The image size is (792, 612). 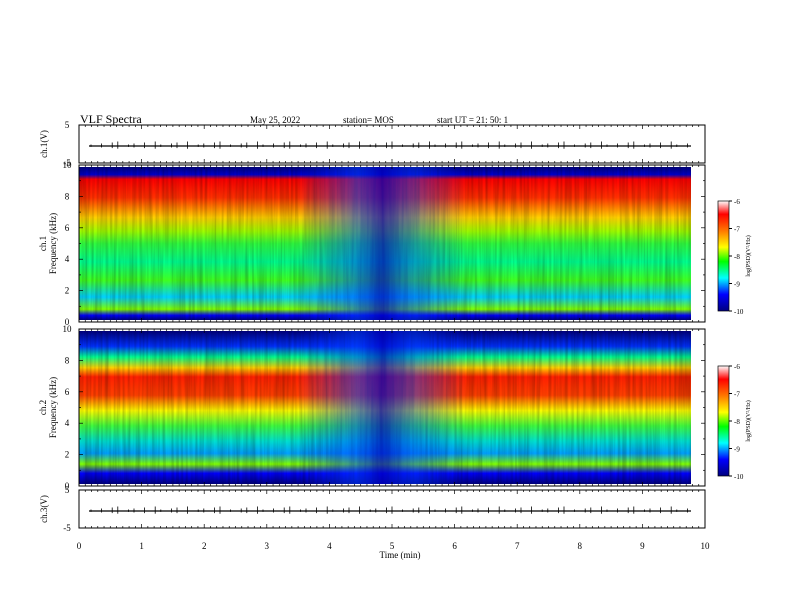 What do you see at coordinates (382, 407) in the screenshot?
I see `ch2-quiet-interval` at bounding box center [382, 407].